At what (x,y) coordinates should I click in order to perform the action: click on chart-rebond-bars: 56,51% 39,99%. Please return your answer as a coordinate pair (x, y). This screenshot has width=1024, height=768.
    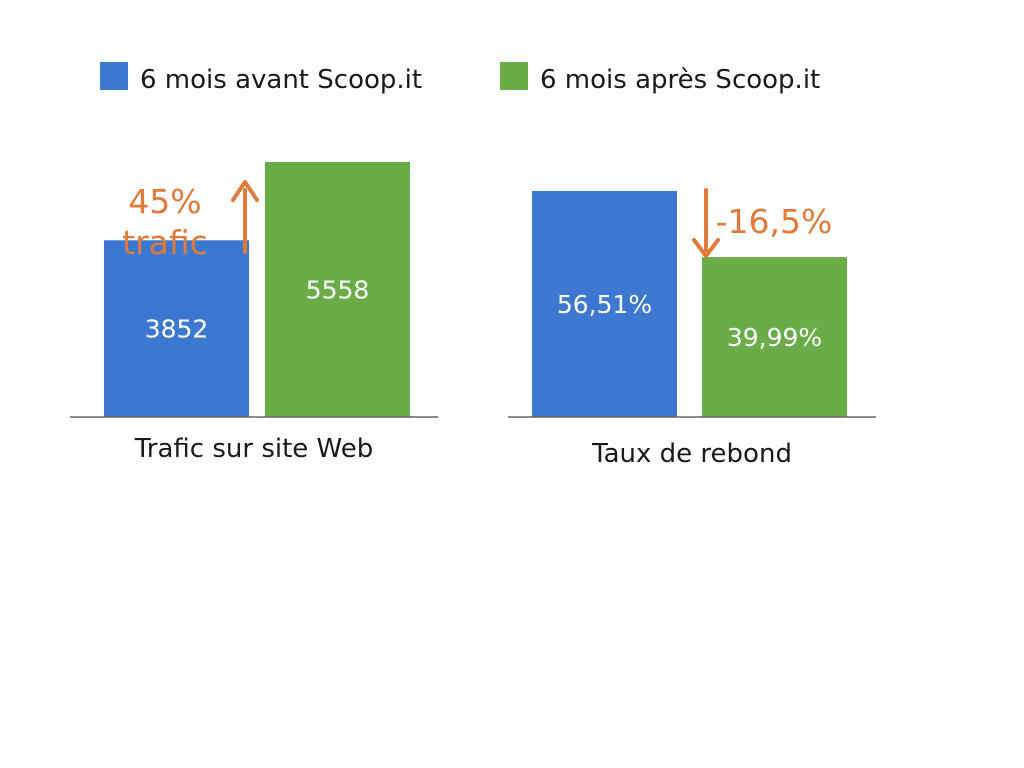
    Looking at the image, I should click on (689, 304).